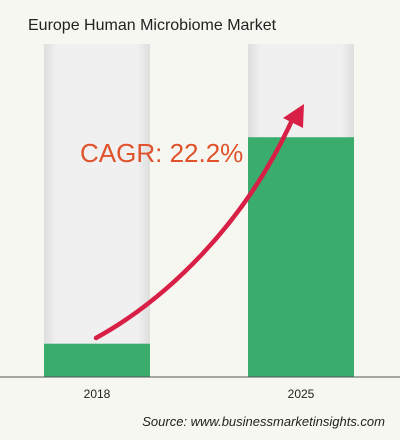 Image resolution: width=400 pixels, height=440 pixels. I want to click on x-tick-label-2018: 2018, so click(97, 394).